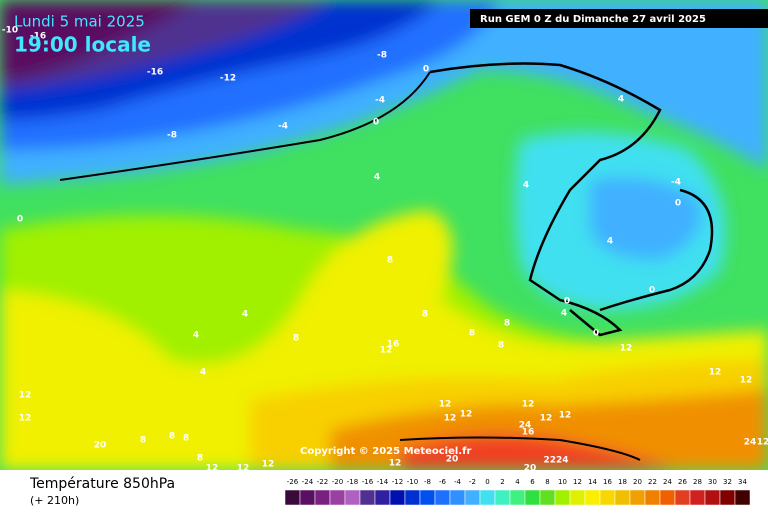  What do you see at coordinates (82, 45) in the screenshot?
I see `time: 19:00 locale` at bounding box center [82, 45].